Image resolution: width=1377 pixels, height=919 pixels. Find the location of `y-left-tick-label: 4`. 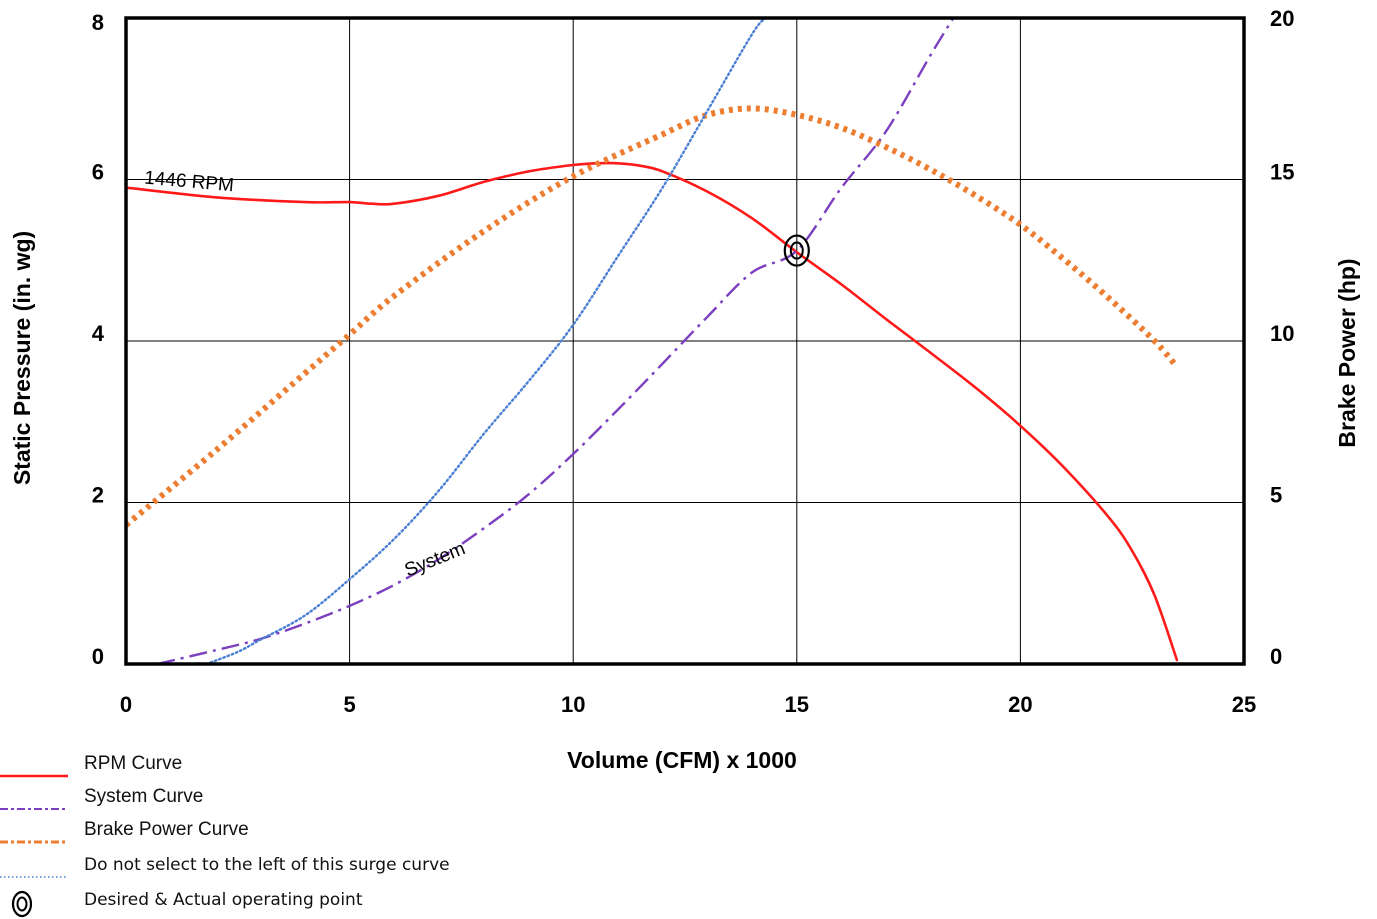

y-left-tick-label: 4 is located at coordinates (98, 333).